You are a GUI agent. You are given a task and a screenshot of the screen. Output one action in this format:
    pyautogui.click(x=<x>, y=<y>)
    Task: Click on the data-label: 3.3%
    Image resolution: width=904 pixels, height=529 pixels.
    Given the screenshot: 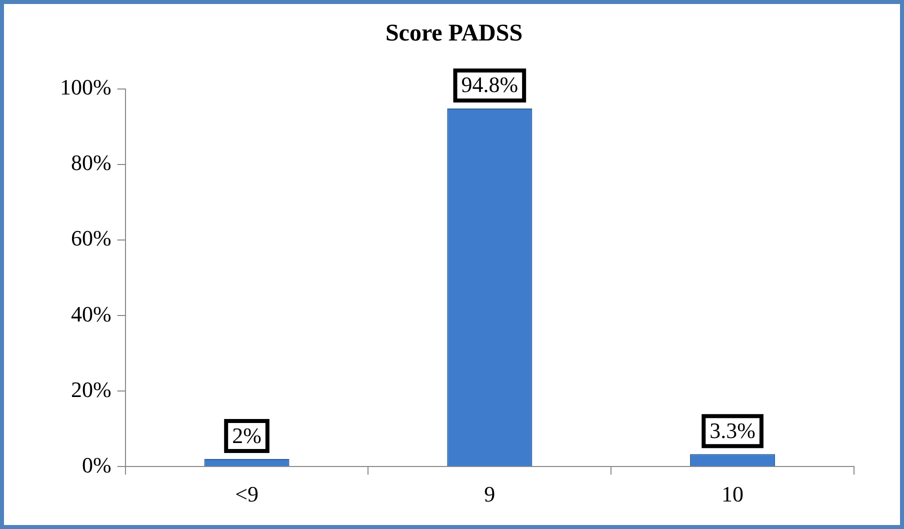 What is the action you would take?
    pyautogui.click(x=733, y=430)
    